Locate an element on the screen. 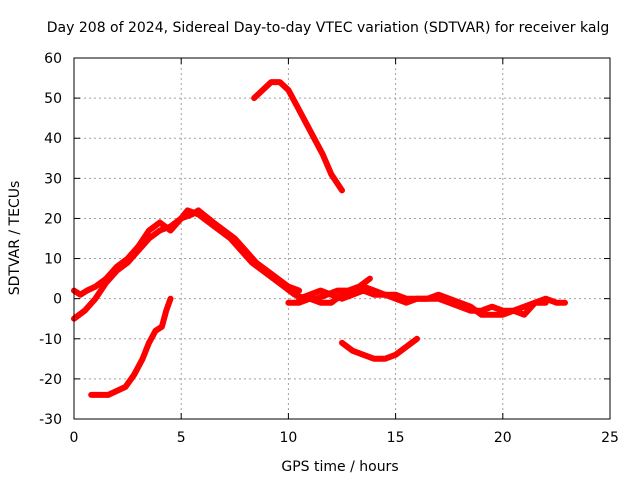  y-tick-label: 20 is located at coordinates (53, 219).